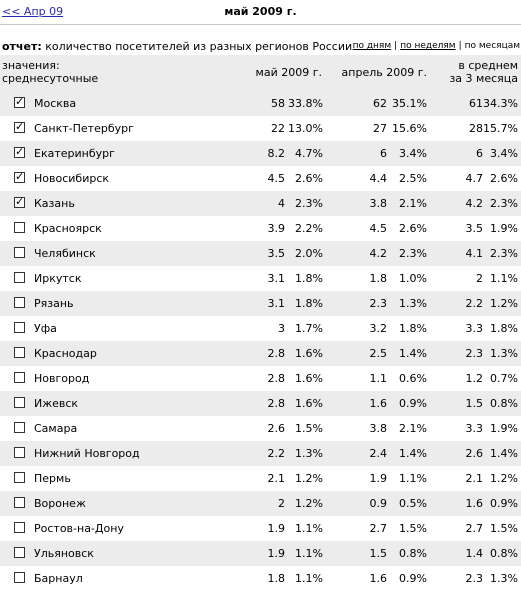 The image size is (521, 592). What do you see at coordinates (413, 428) in the screenshot?
I see `percent-april: 2.1%` at bounding box center [413, 428].